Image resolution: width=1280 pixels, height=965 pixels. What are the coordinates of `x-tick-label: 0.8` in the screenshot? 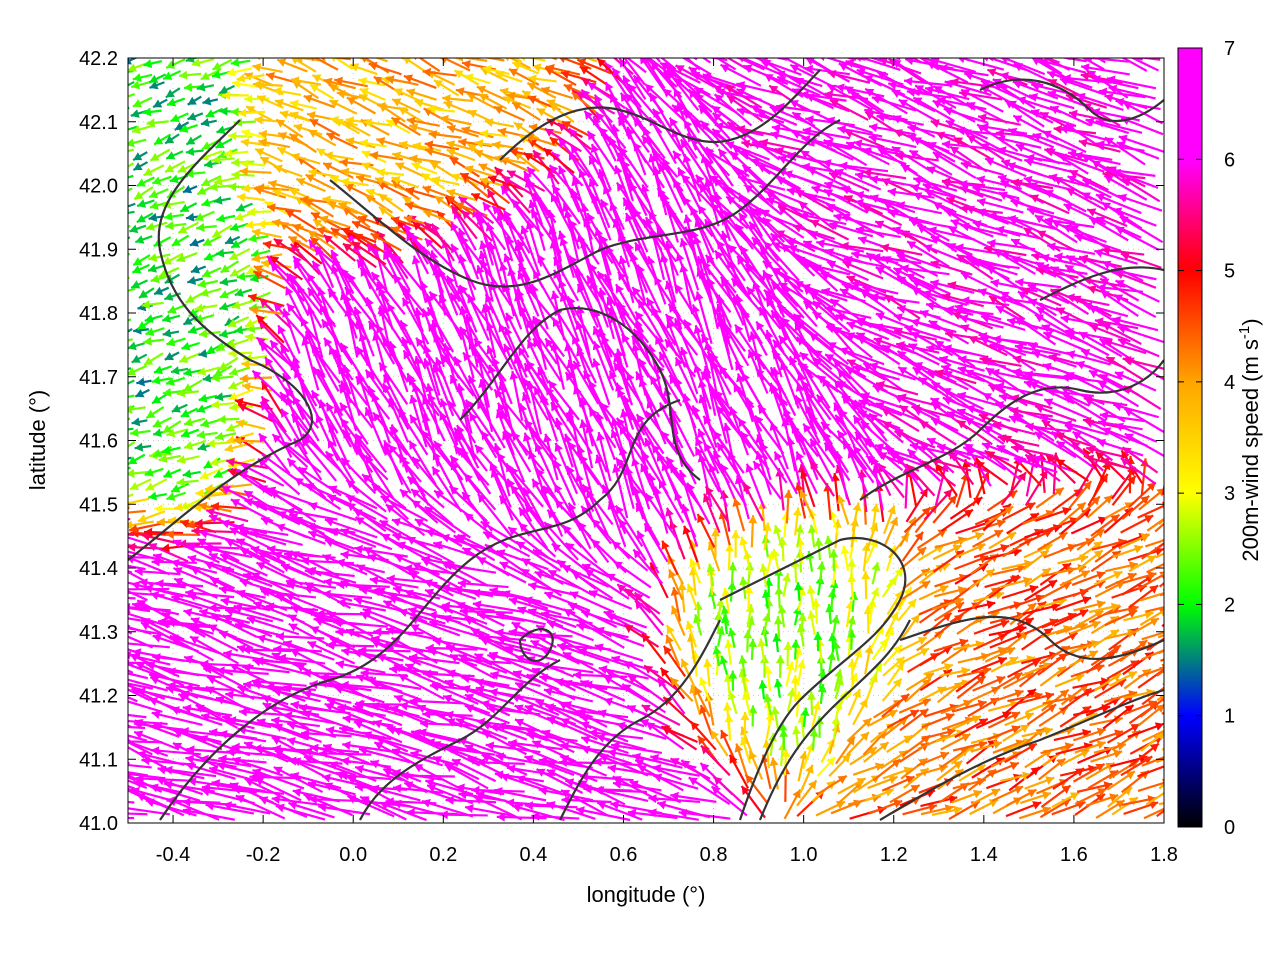 It's located at (714, 855).